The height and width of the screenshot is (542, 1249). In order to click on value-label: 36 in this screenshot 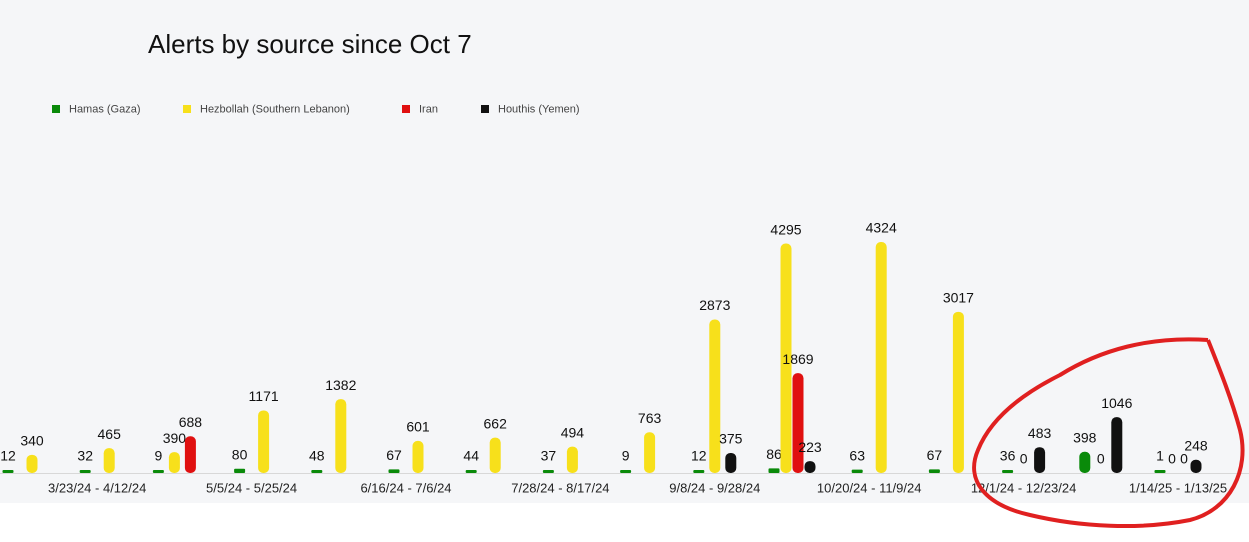, I will do `click(1008, 456)`.